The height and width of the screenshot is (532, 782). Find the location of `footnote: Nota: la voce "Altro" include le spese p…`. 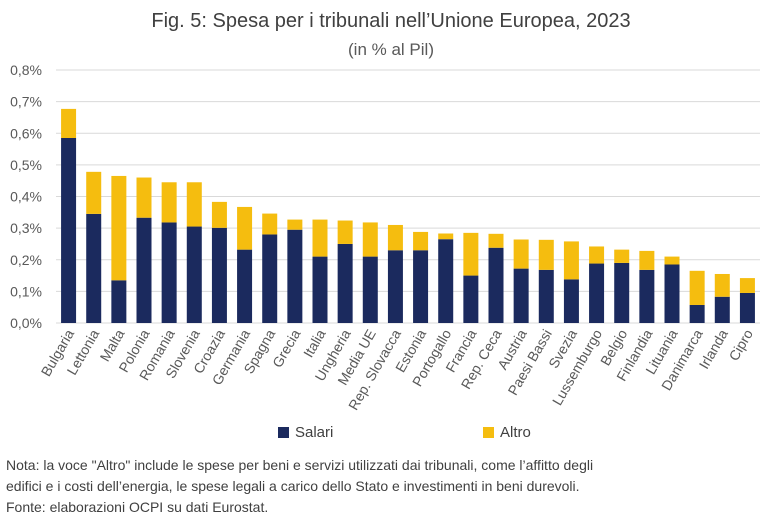

footnote: Nota: la voce "Altro" include le spese p… is located at coordinates (391, 486).